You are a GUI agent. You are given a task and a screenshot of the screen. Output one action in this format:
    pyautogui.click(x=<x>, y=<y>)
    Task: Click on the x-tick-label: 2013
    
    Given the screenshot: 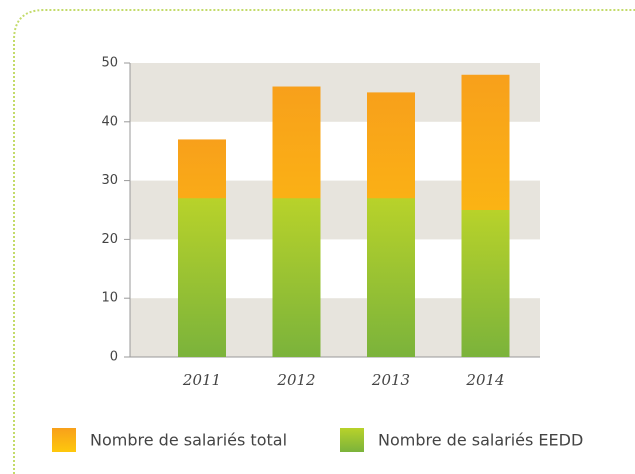 What is the action you would take?
    pyautogui.click(x=390, y=380)
    